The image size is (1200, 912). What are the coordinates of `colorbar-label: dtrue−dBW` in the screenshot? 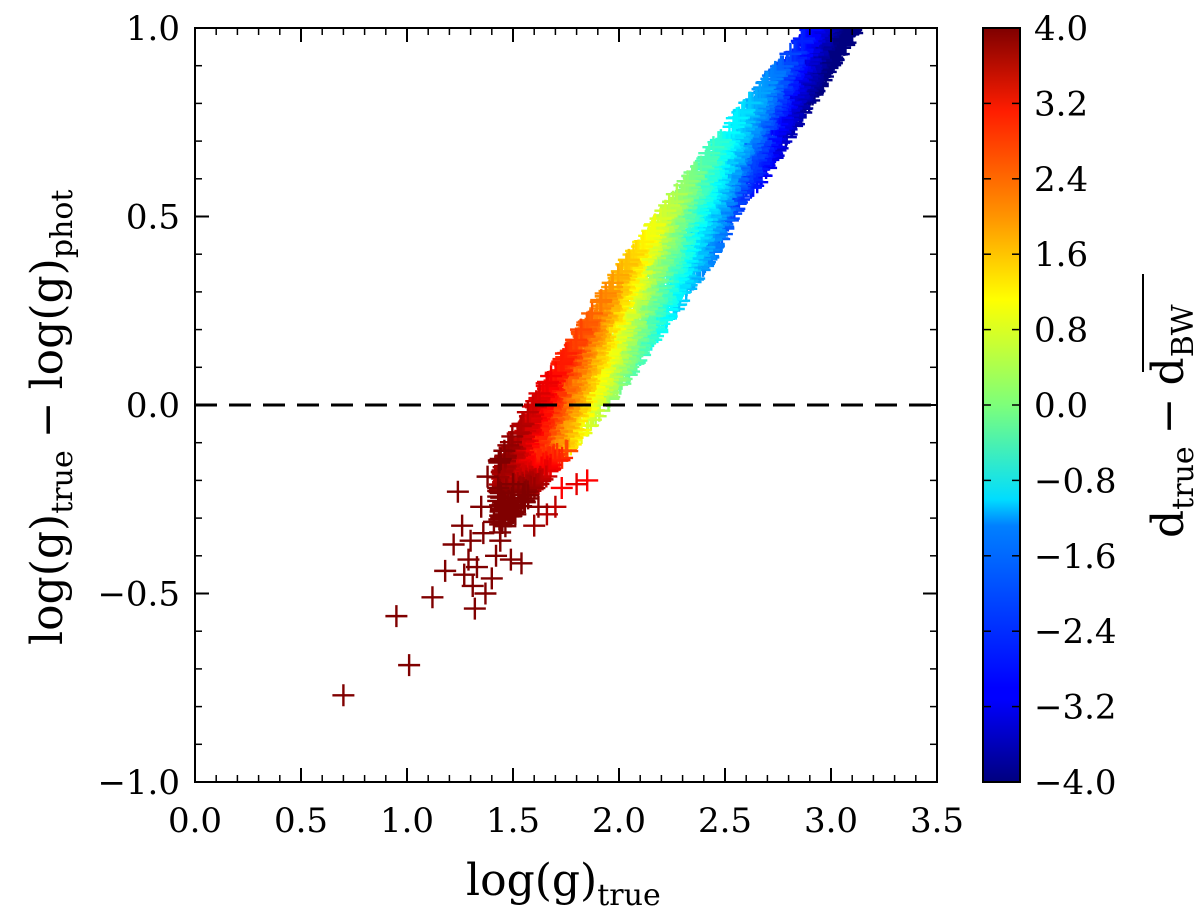 It's located at (1171, 406).